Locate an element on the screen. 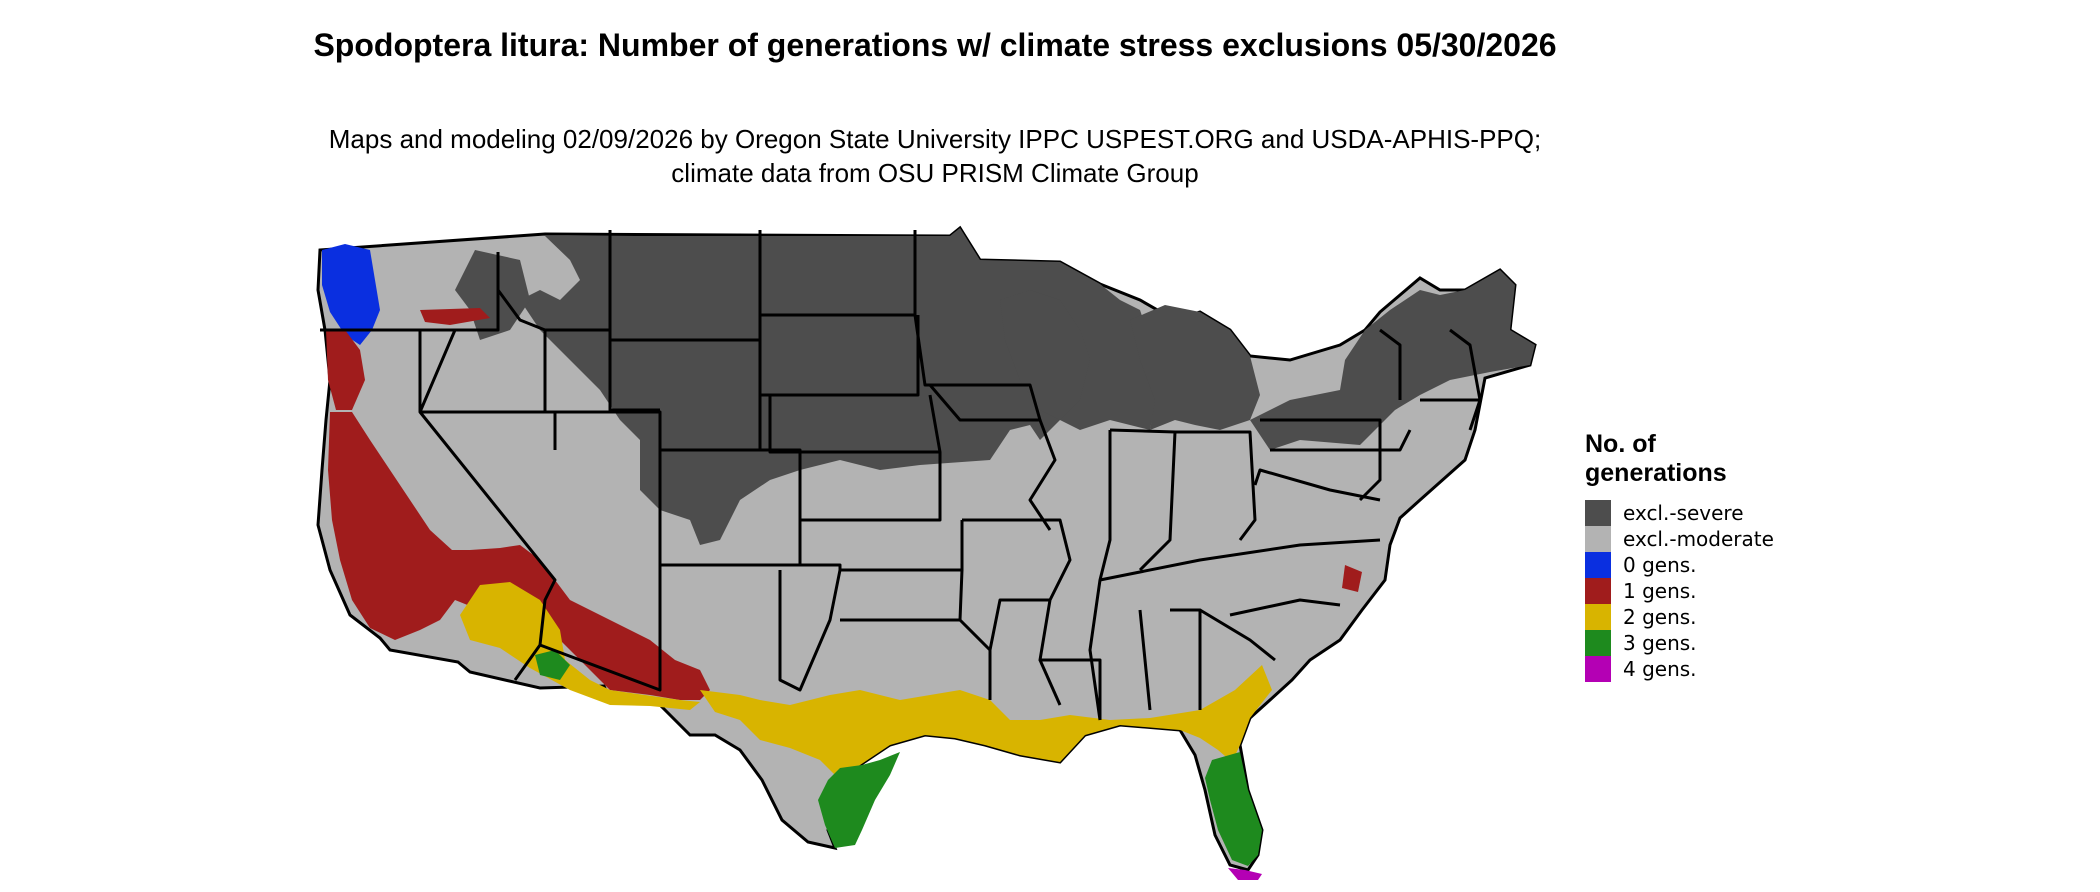 The width and height of the screenshot is (2100, 892). two-gens-areas is located at coordinates (866, 681).